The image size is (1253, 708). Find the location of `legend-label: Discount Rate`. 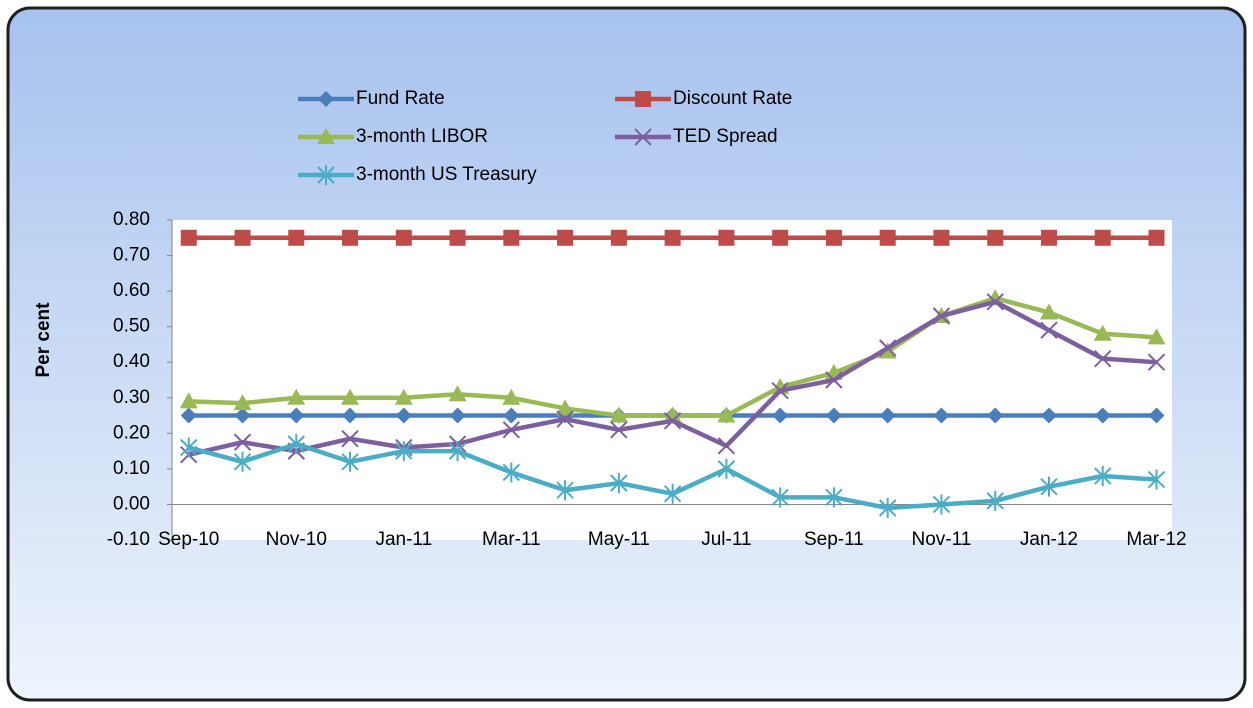

legend-label: Discount Rate is located at coordinates (732, 98).